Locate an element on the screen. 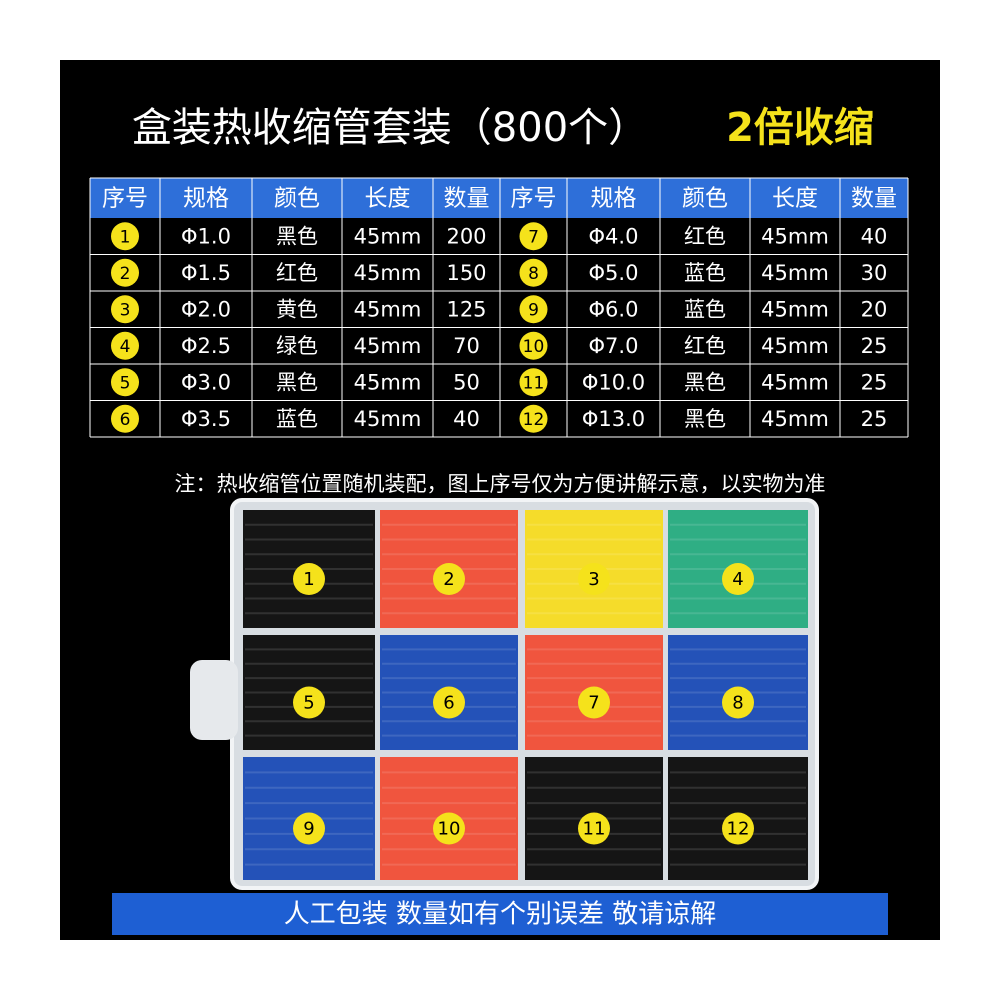 Image resolution: width=1000 pixels, height=1000 pixels. table-cell: Φ2.0 is located at coordinates (206, 309).